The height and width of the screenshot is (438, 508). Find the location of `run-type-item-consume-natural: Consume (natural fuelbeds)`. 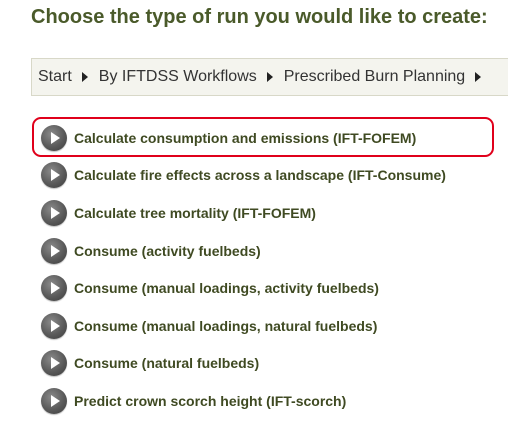

run-type-item-consume-natural: Consume (natural fuelbeds) is located at coordinates (243, 364).